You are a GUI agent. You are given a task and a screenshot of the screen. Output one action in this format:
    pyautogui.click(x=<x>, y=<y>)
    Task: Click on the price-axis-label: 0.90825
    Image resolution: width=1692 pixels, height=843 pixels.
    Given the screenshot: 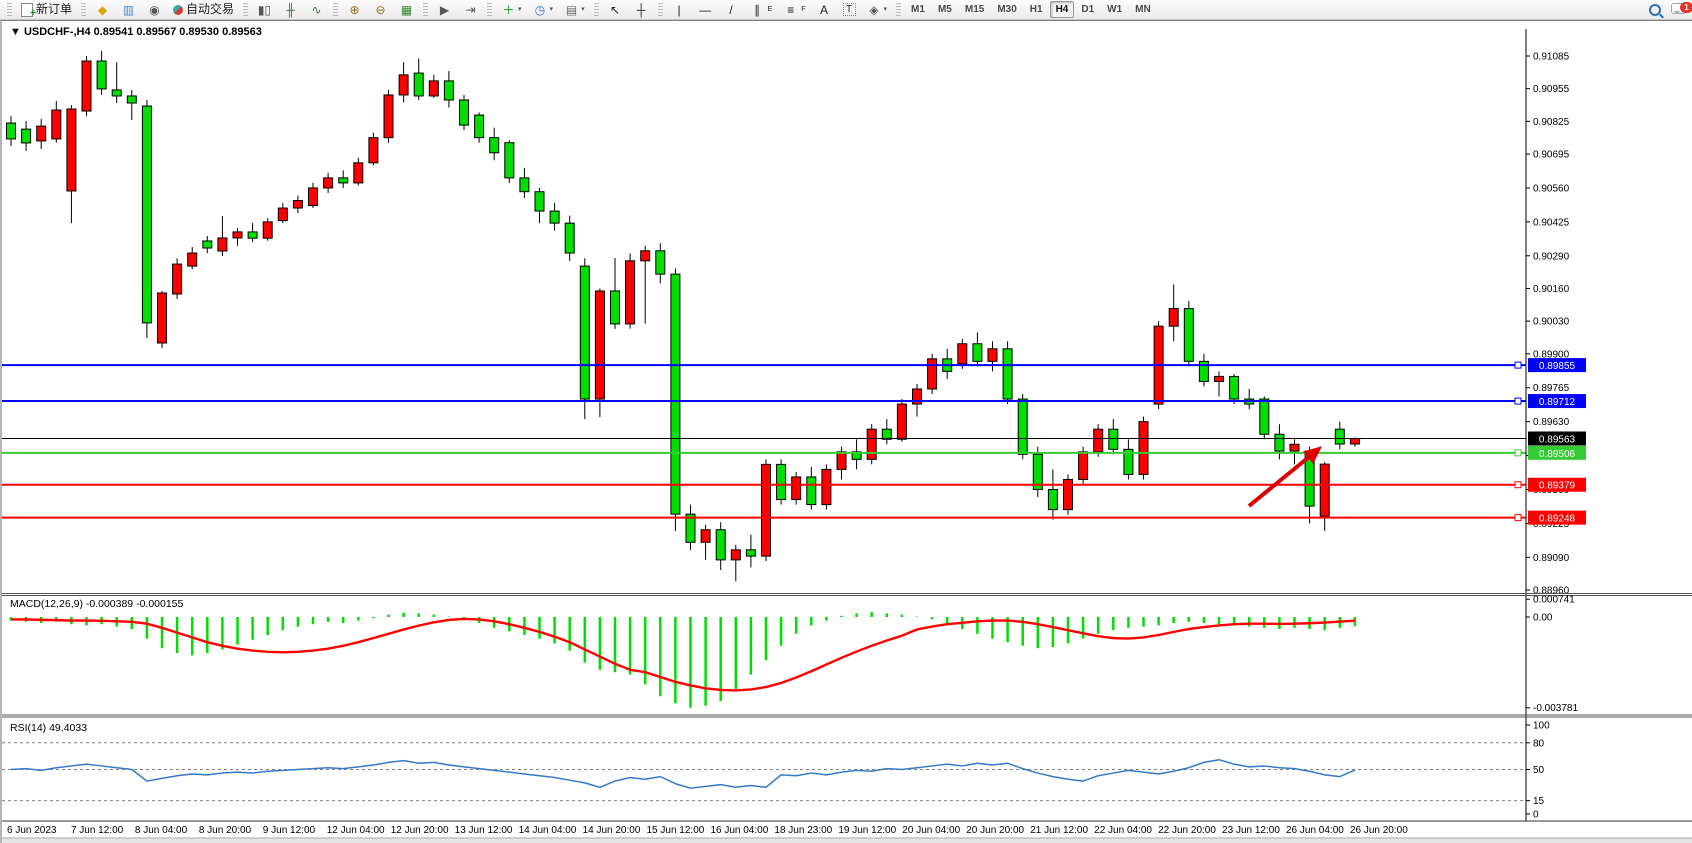 What is the action you would take?
    pyautogui.click(x=1551, y=122)
    